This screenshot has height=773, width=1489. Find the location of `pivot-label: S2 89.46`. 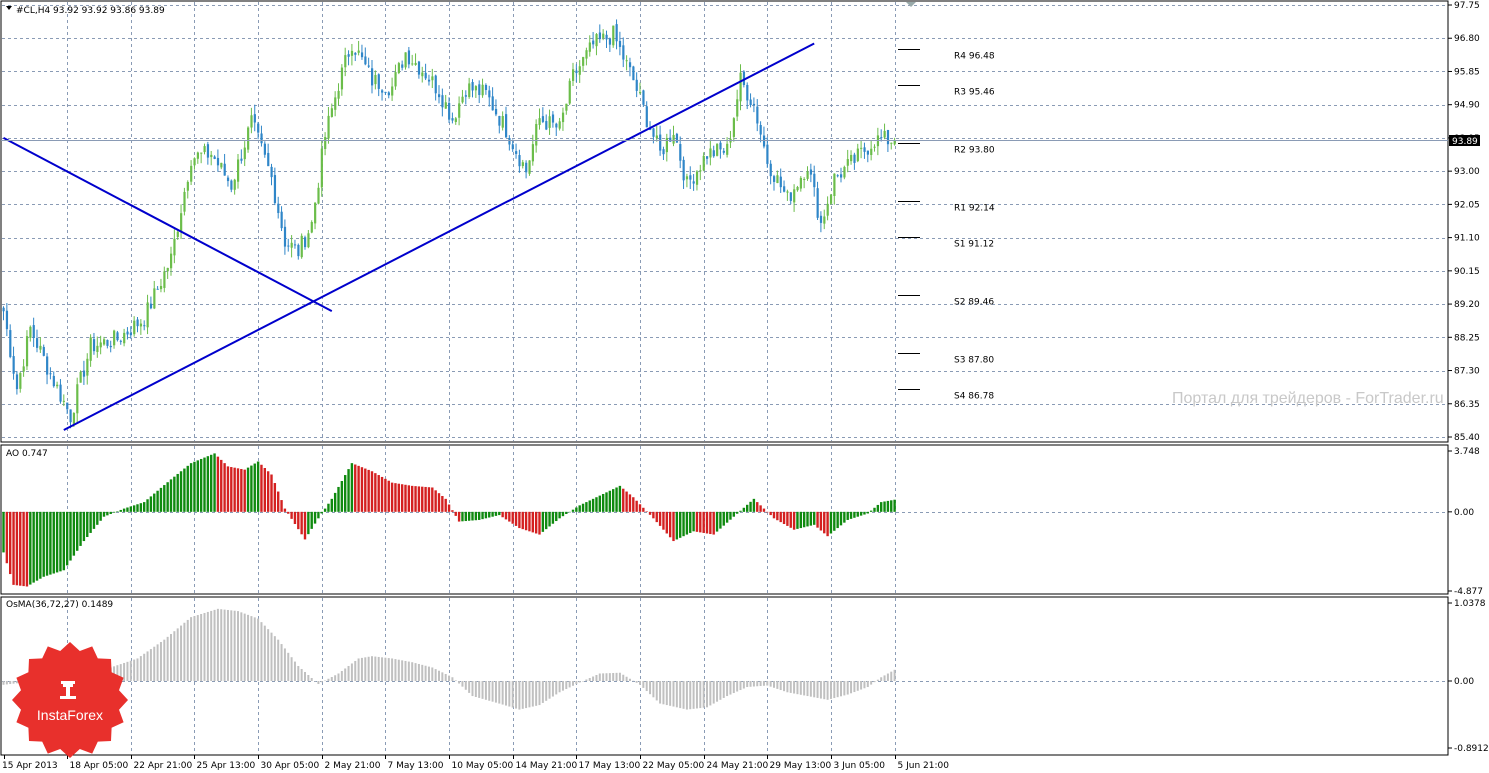

pivot-label: S2 89.46 is located at coordinates (974, 303).